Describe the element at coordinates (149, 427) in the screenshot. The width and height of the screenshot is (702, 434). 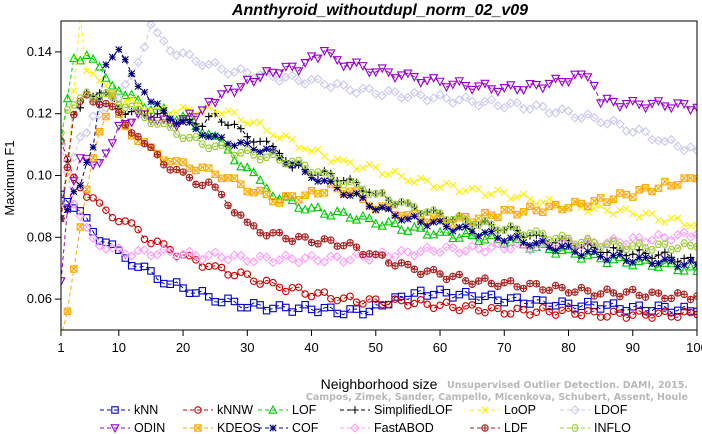
I see `legend-label: ODIN` at that location.